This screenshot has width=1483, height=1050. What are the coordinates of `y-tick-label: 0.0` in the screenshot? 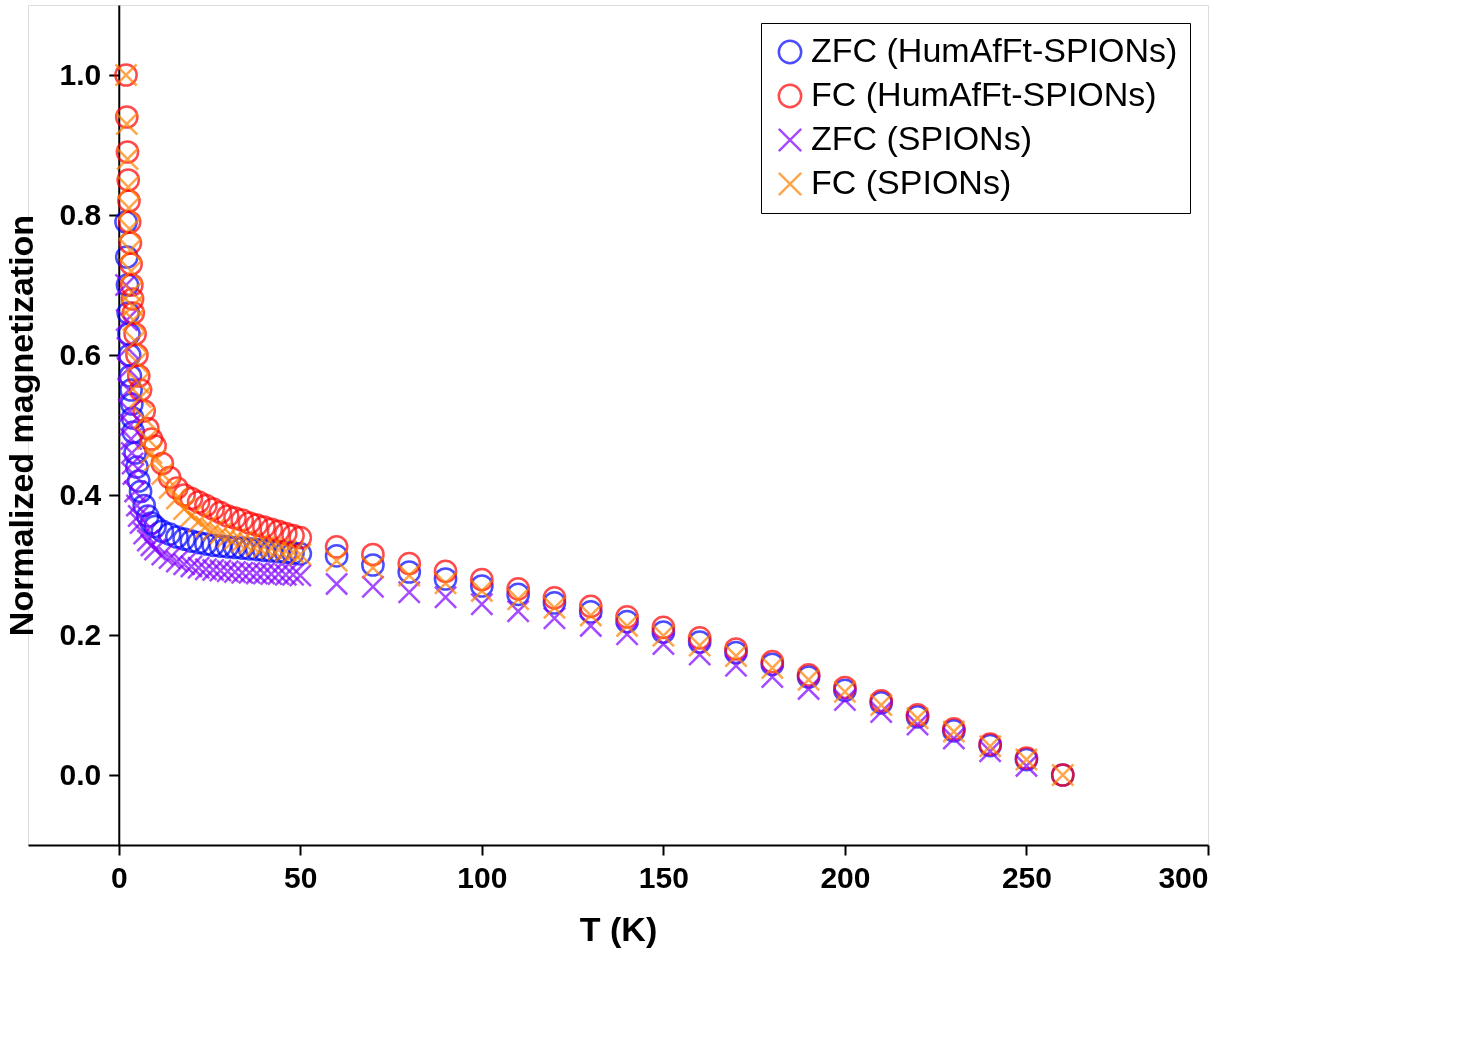 It's located at (80, 774).